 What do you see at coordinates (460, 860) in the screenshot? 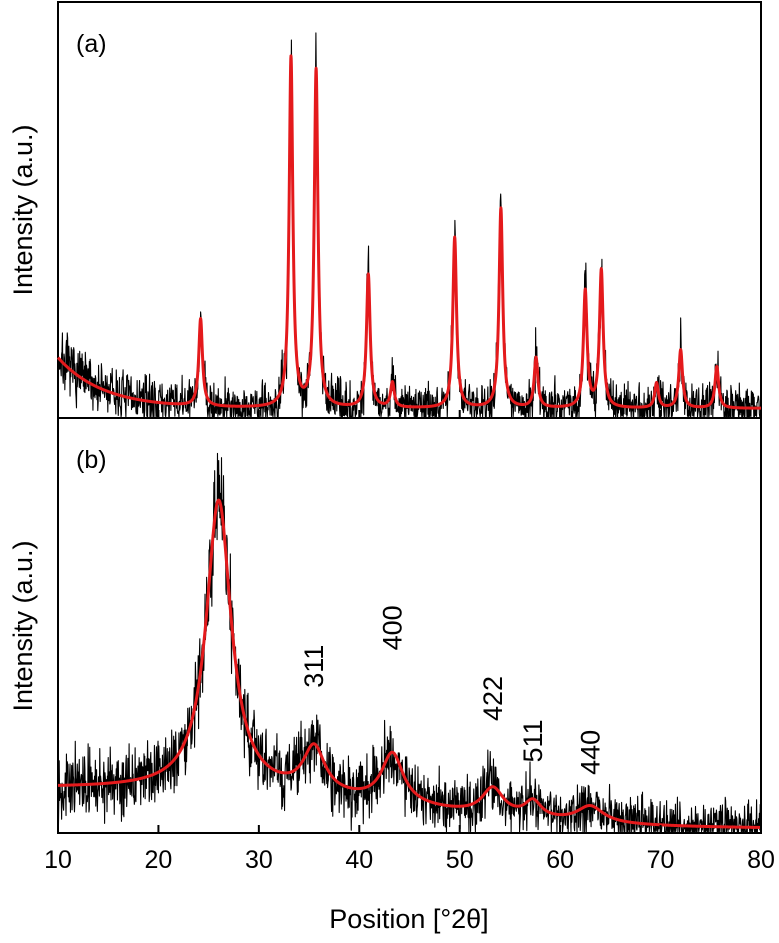
I see `x-tick-label-50: 50` at bounding box center [460, 860].